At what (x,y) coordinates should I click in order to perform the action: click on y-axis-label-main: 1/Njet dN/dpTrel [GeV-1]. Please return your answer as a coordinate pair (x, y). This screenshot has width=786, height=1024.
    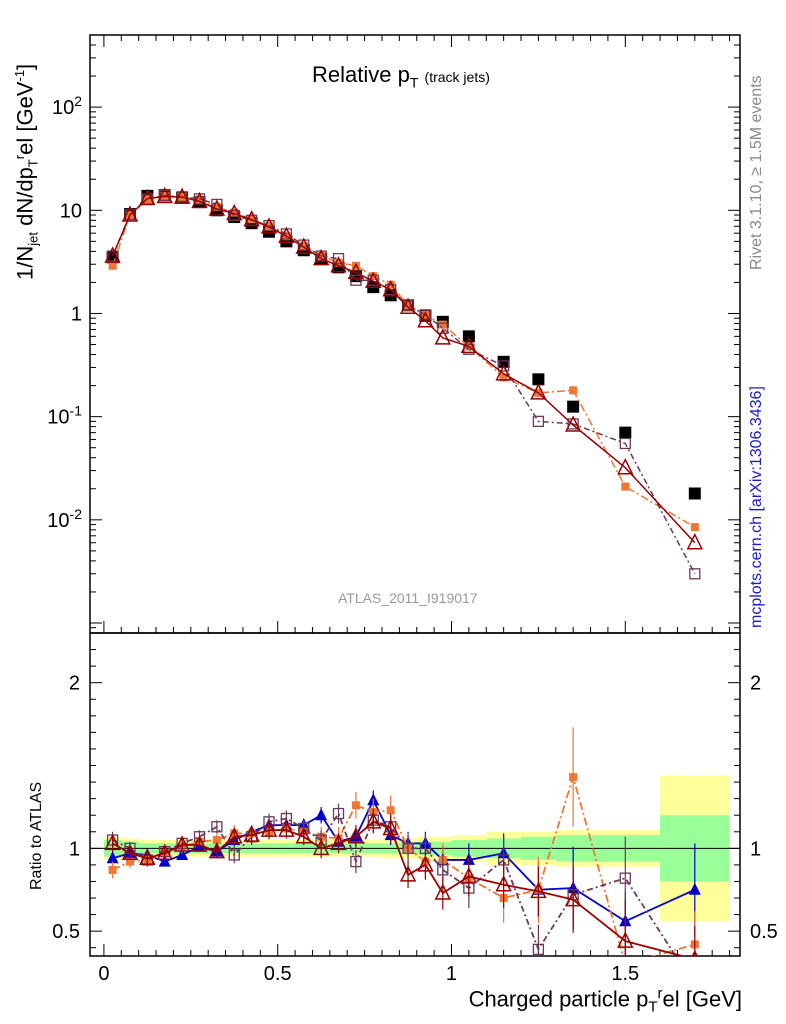
    Looking at the image, I should click on (26, 171).